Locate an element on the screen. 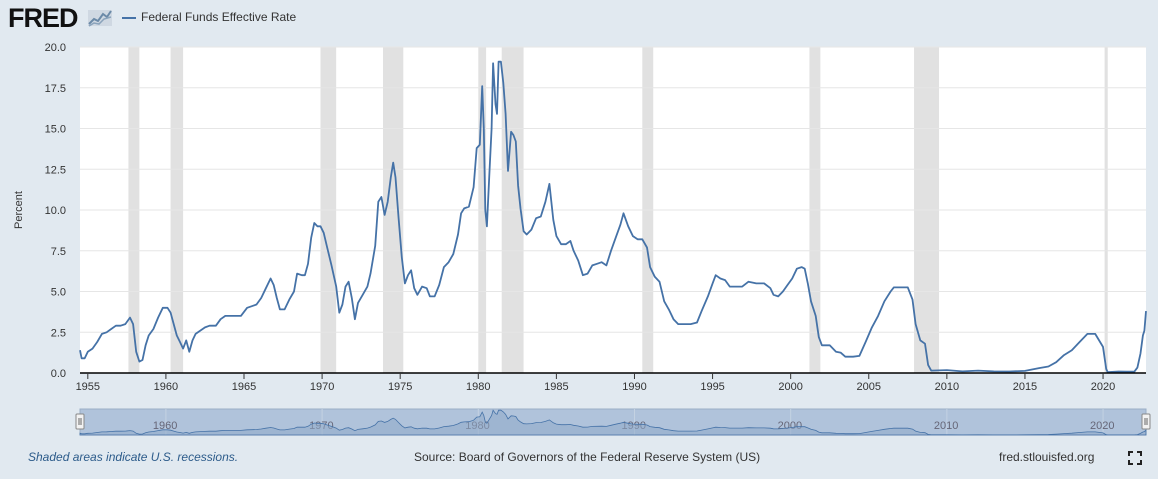  navigator-area is located at coordinates (613, 422).